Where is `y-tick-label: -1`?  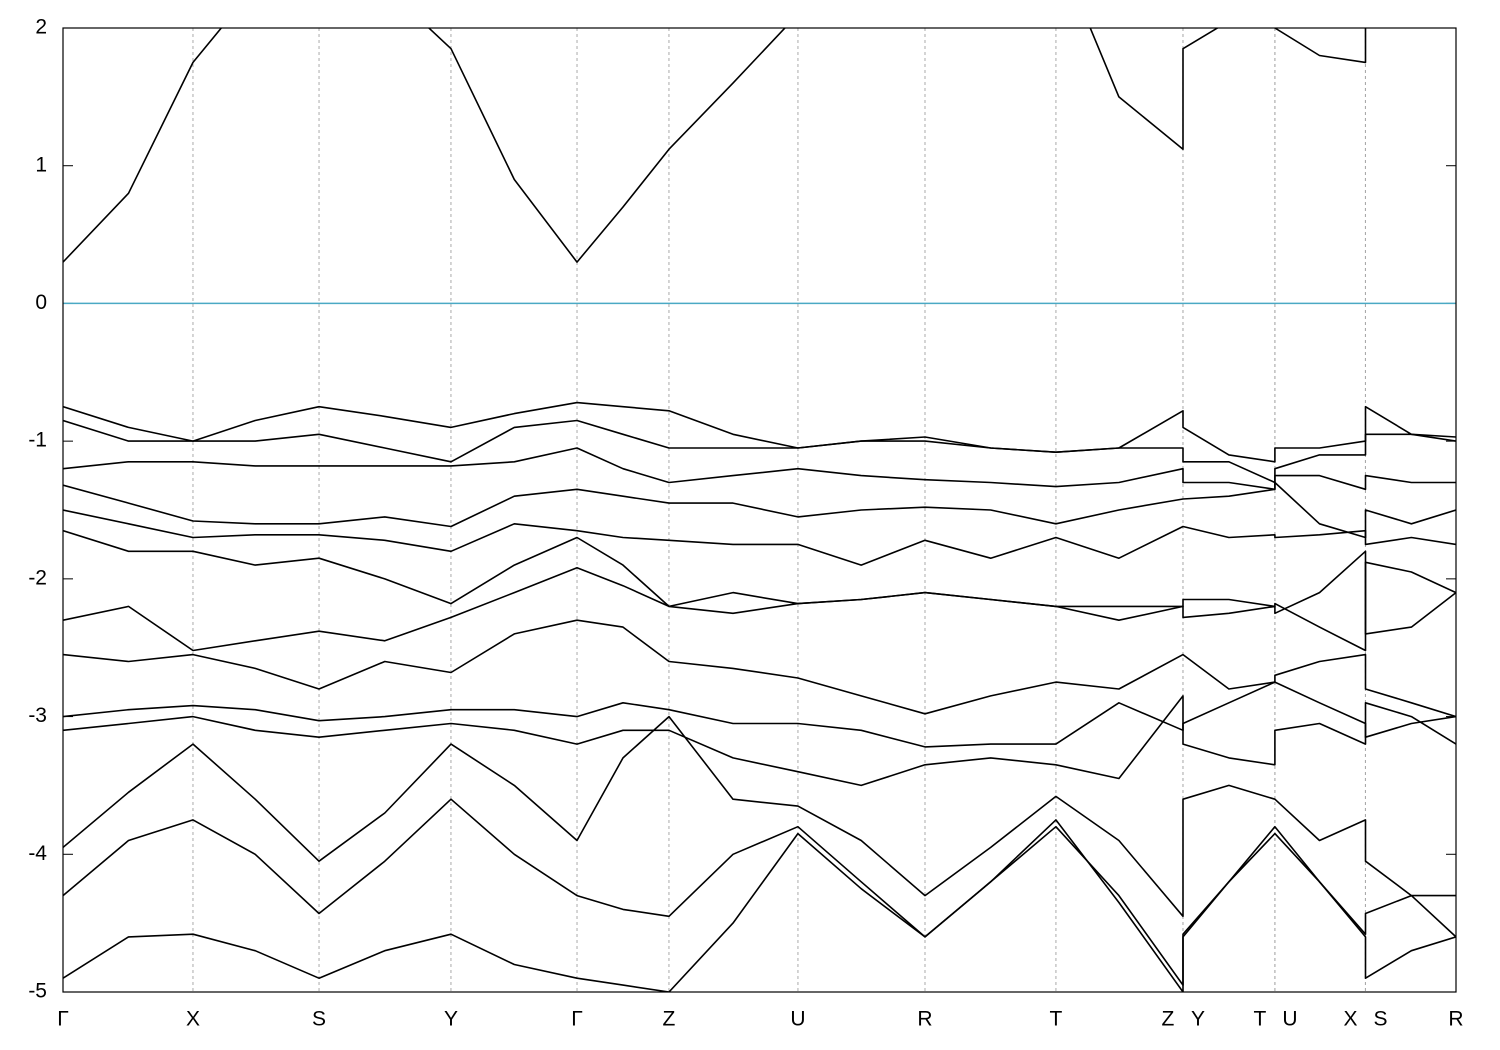 y-tick-label: -1 is located at coordinates (37, 440).